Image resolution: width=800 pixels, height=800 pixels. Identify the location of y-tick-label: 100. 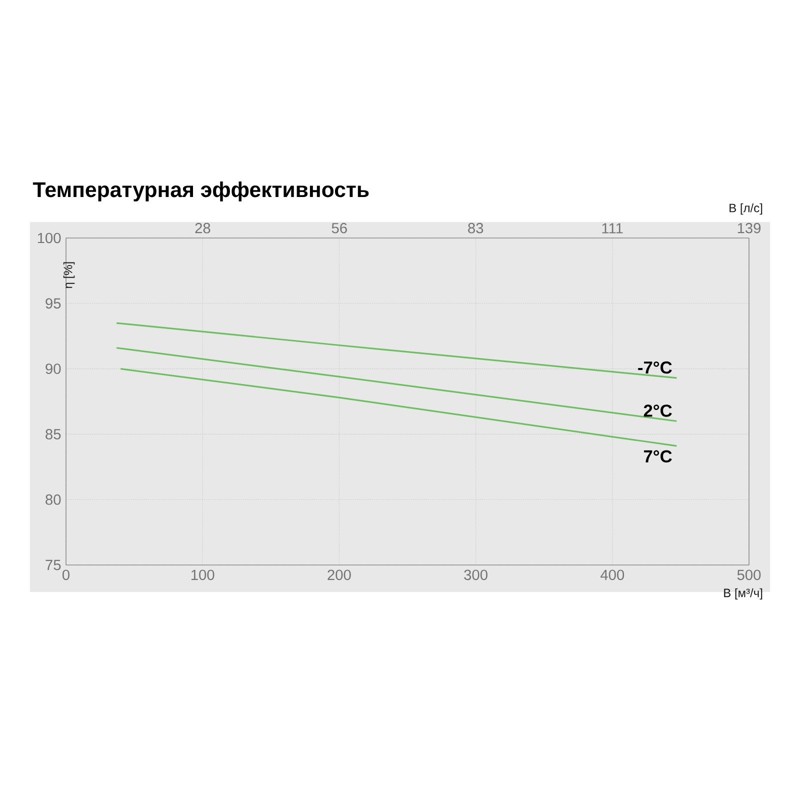
(49, 238).